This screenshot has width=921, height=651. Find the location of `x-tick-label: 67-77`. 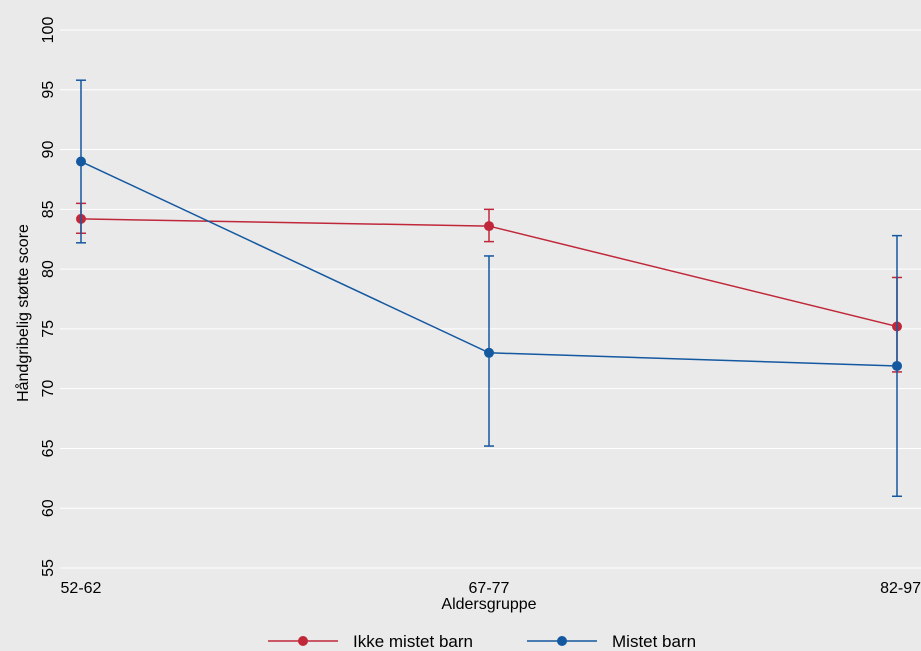

x-tick-label: 67-77 is located at coordinates (489, 588).